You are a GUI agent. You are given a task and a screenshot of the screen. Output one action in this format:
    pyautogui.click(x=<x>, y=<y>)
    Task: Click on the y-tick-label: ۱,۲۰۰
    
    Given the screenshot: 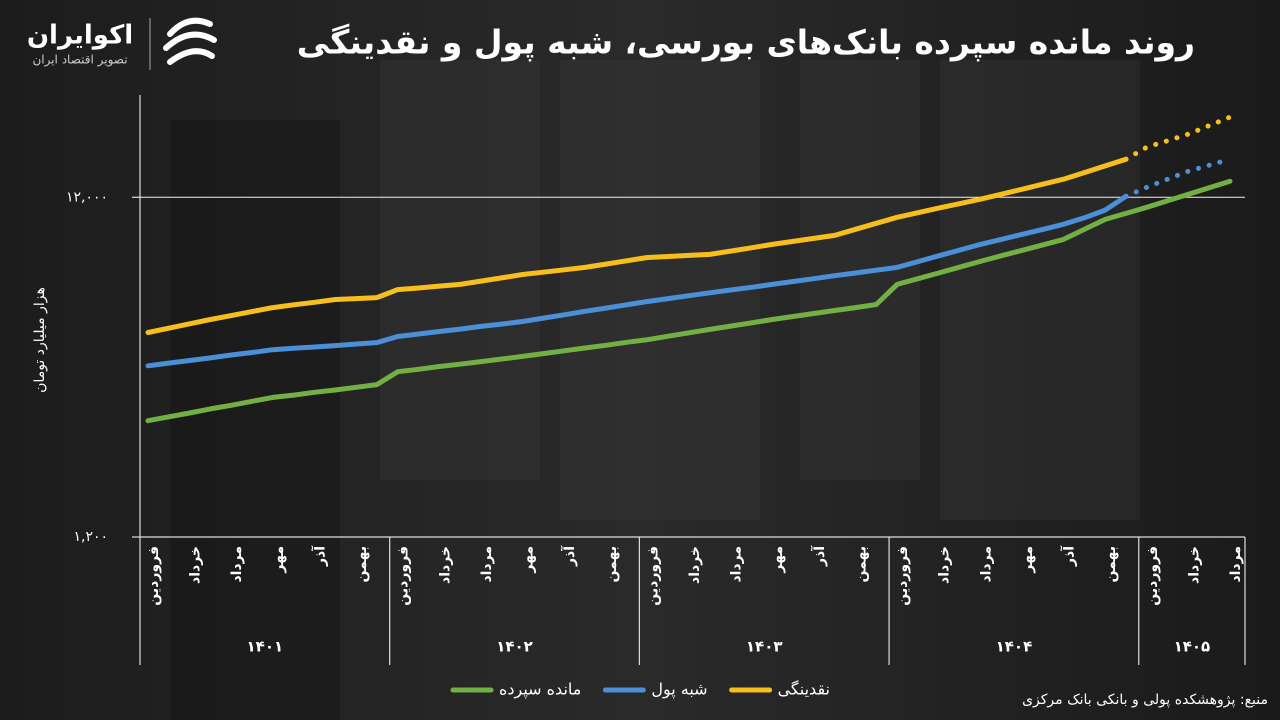 What is the action you would take?
    pyautogui.click(x=90, y=537)
    